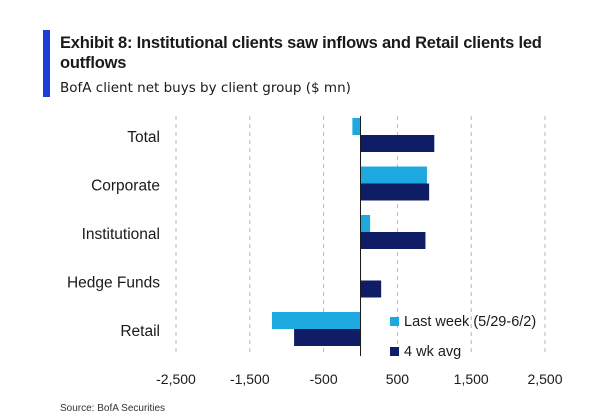 Image resolution: width=616 pixels, height=414 pixels. I want to click on bars, so click(353, 232).